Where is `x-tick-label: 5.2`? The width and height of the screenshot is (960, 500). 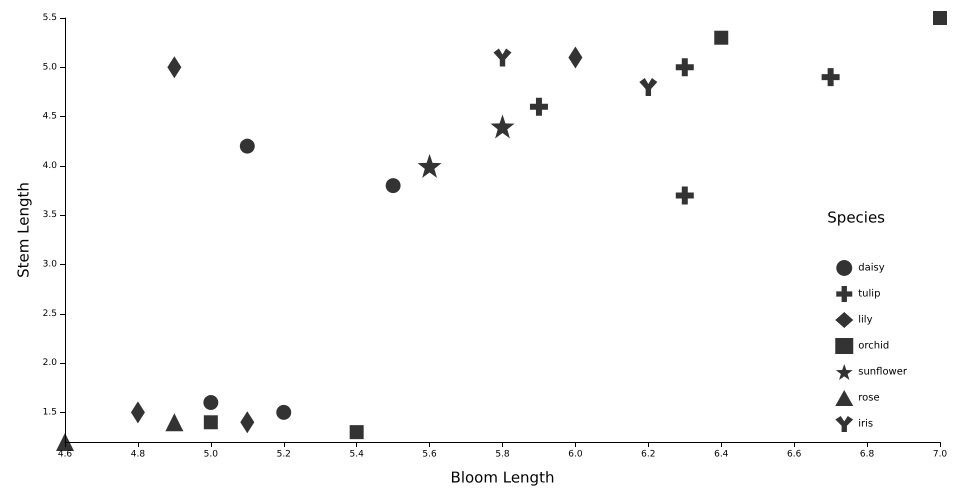 x-tick-label: 5.2 is located at coordinates (283, 455).